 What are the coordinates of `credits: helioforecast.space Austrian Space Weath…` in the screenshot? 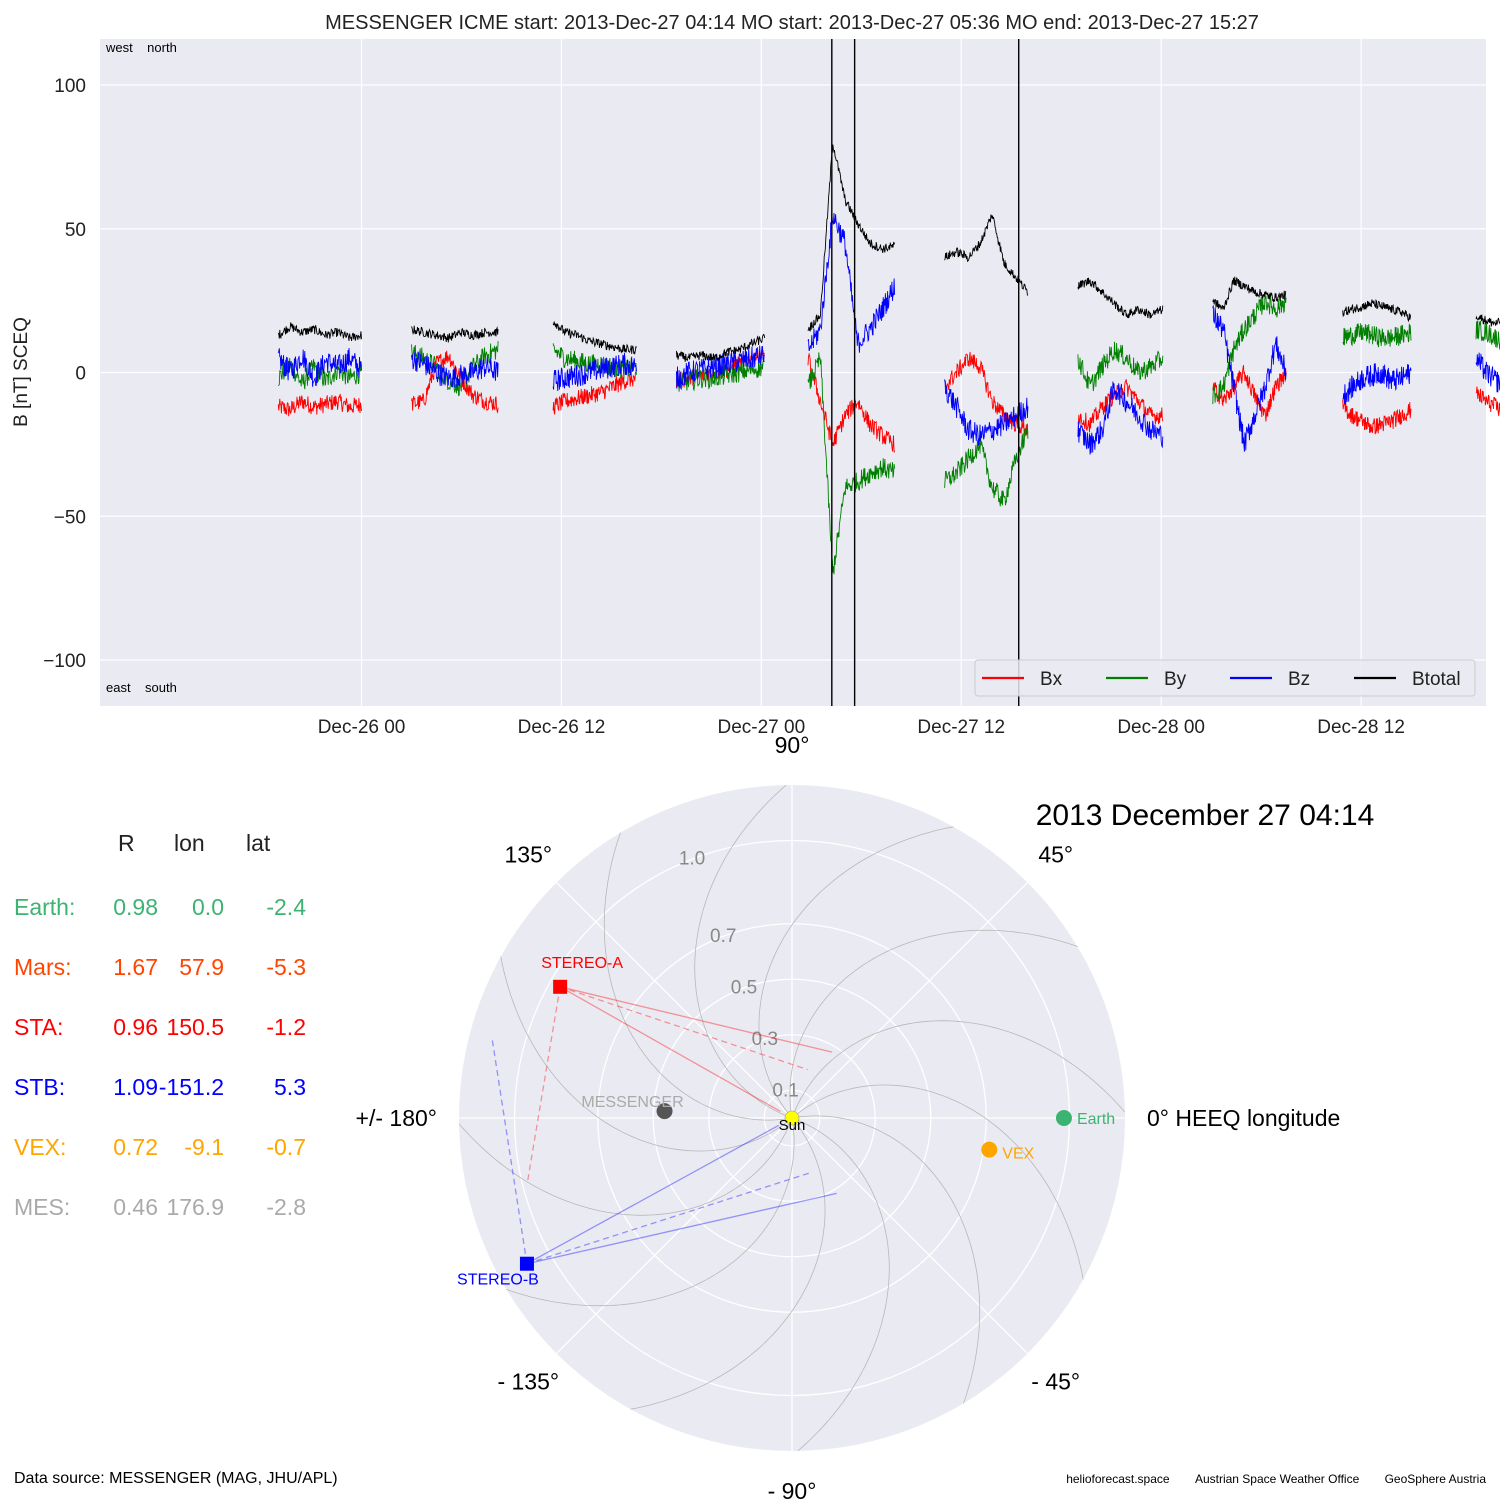 It's located at (1265, 1479).